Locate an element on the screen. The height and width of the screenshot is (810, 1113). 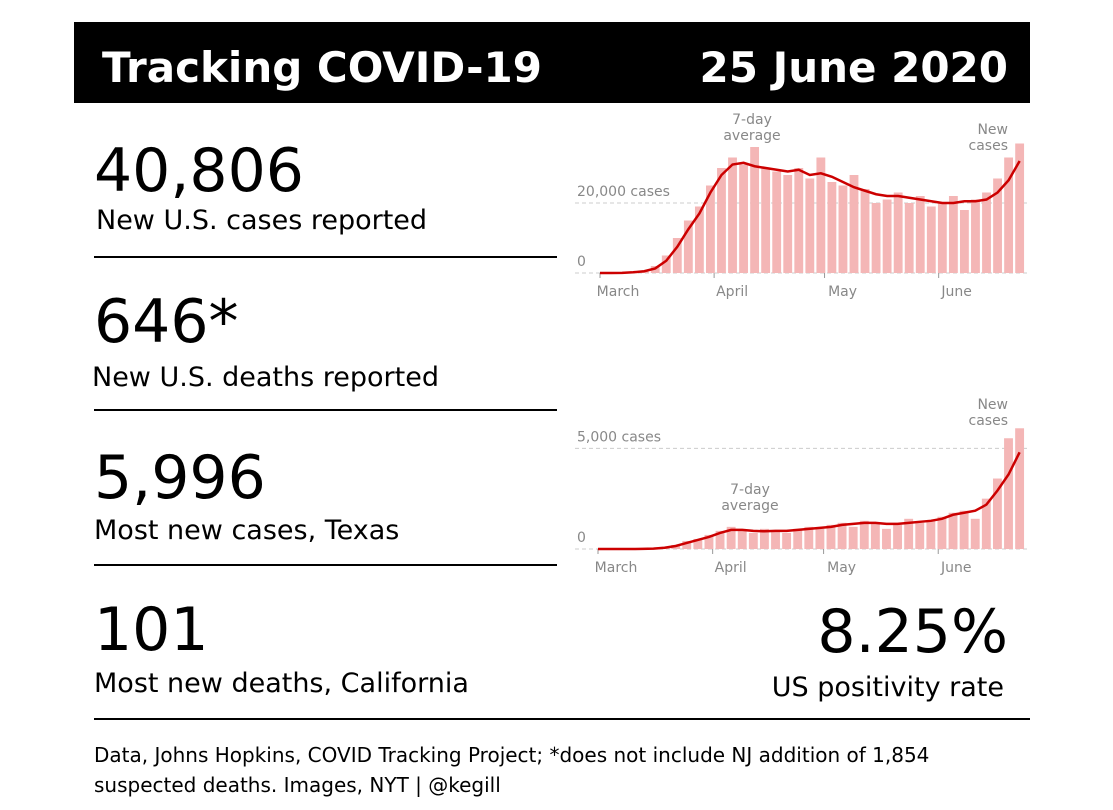
positivity-label: US positivity rate is located at coordinates (888, 687).